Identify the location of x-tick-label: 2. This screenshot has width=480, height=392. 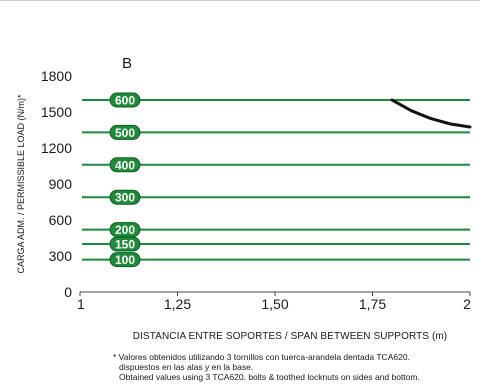
(467, 304).